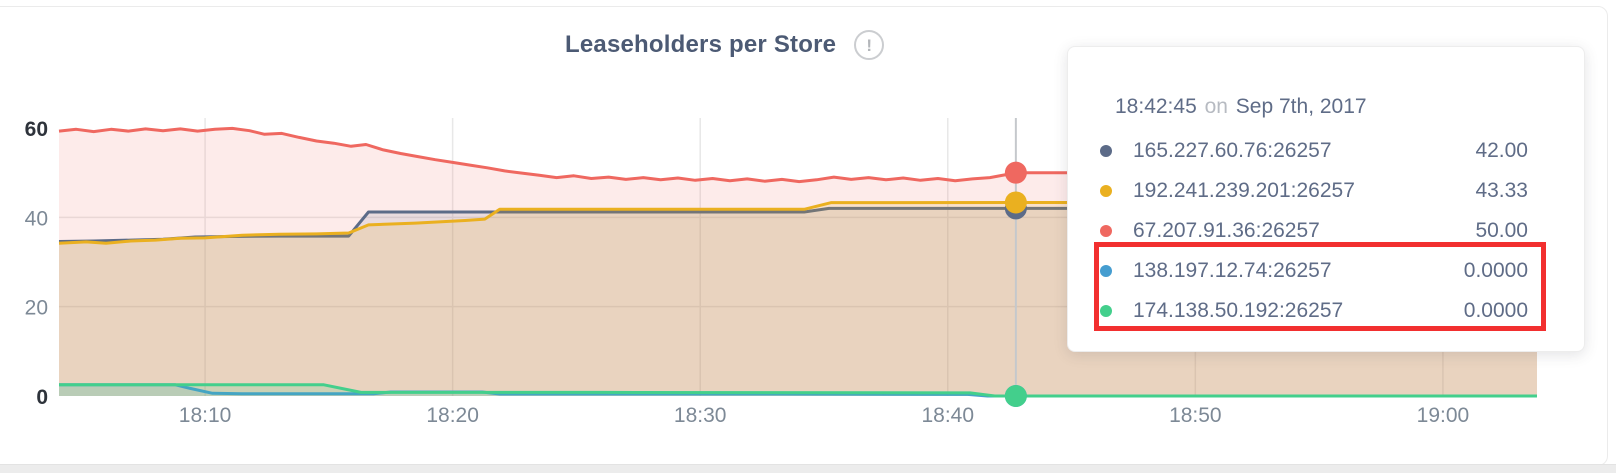 This screenshot has height=473, width=1616. I want to click on x-axis-tick-label: 19:00, so click(1443, 415).